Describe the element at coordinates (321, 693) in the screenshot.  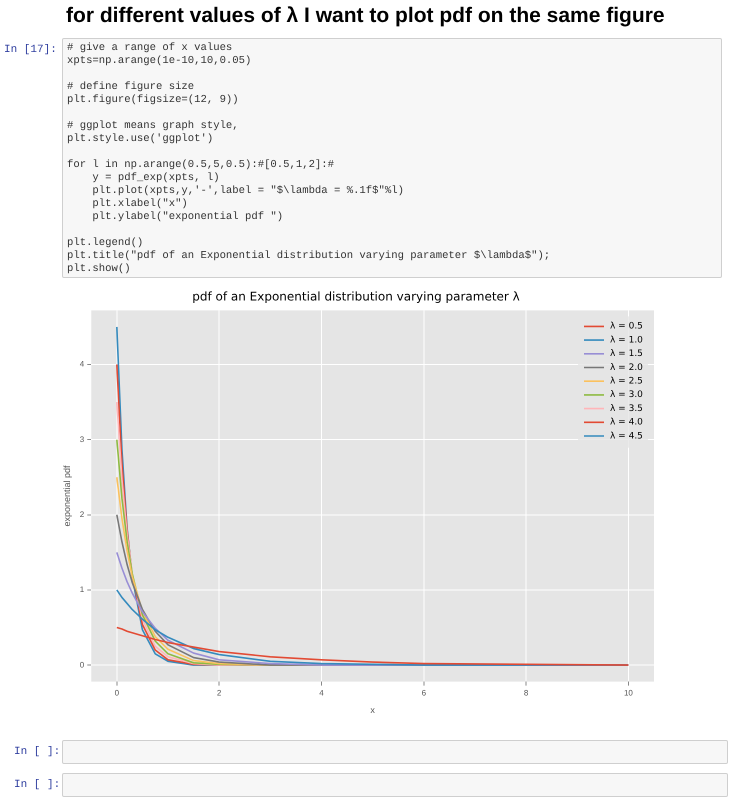
I see `x-tick-label: 4` at that location.